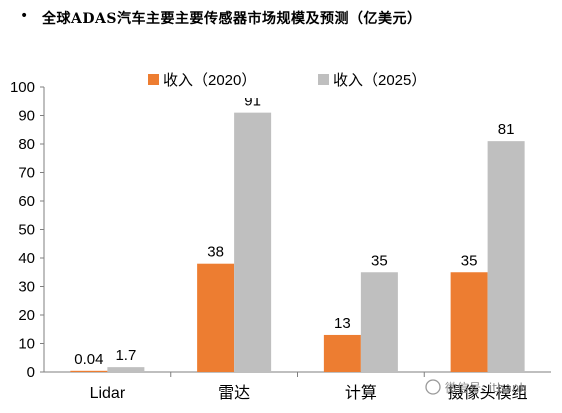  I want to click on y-tick-label: 10, so click(26, 344).